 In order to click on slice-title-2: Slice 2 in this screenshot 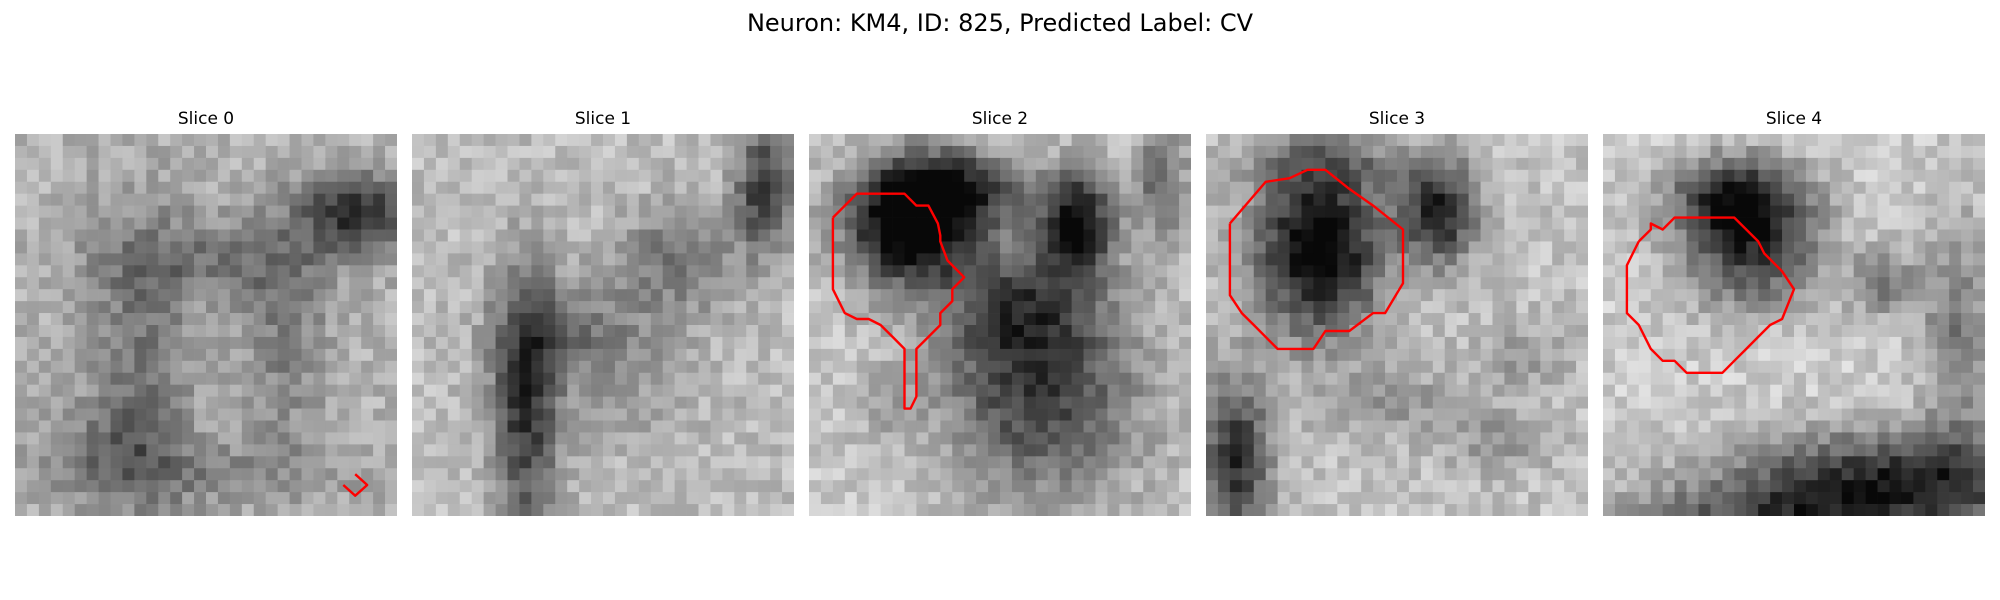, I will do `click(1000, 119)`.